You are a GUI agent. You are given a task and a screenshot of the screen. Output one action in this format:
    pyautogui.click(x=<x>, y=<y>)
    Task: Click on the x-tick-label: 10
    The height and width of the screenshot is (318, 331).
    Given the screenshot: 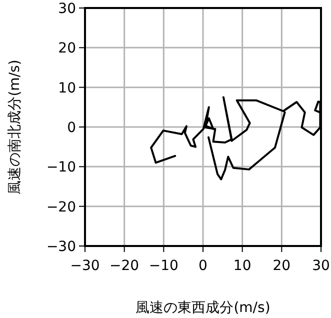 What is the action you would take?
    pyautogui.click(x=242, y=266)
    